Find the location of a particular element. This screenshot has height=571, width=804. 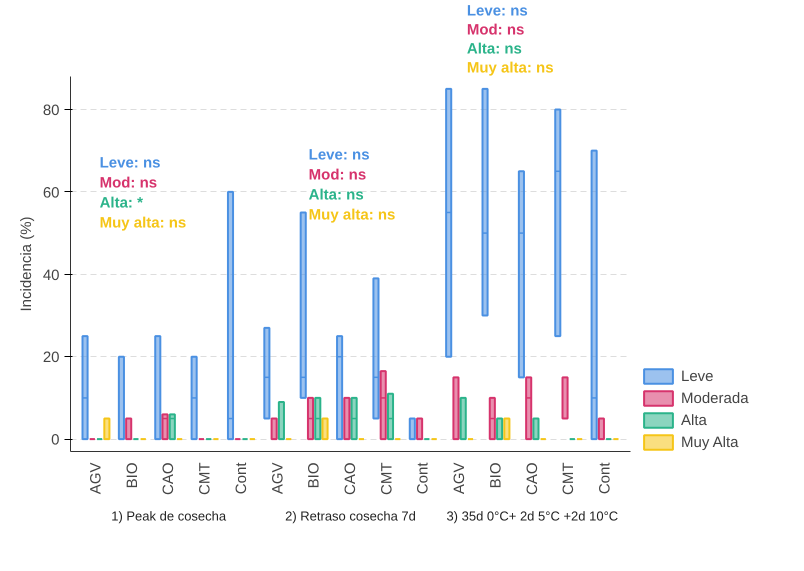

y-tick-label: 0 is located at coordinates (55, 440).